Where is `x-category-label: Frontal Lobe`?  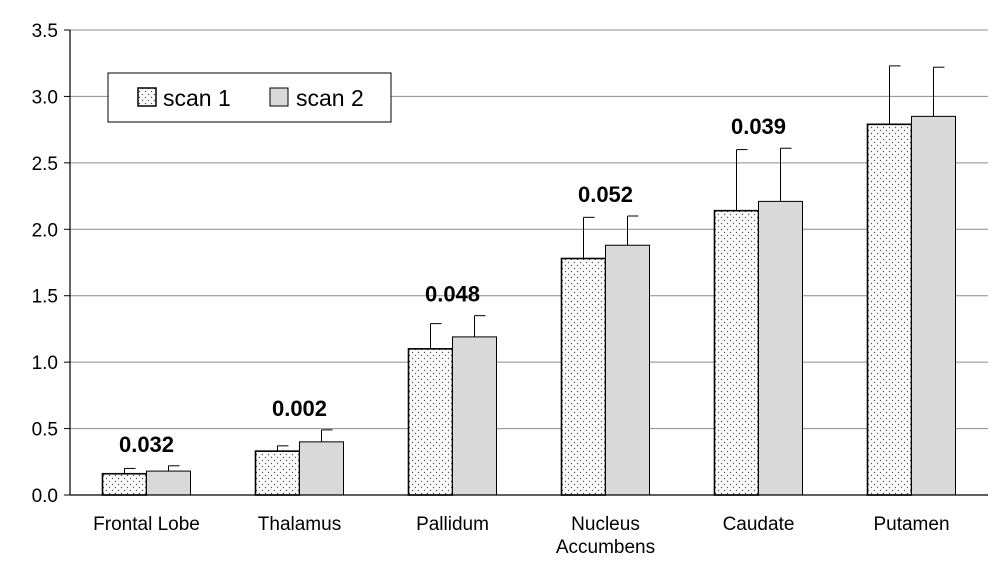
x-category-label: Frontal Lobe is located at coordinates (146, 524).